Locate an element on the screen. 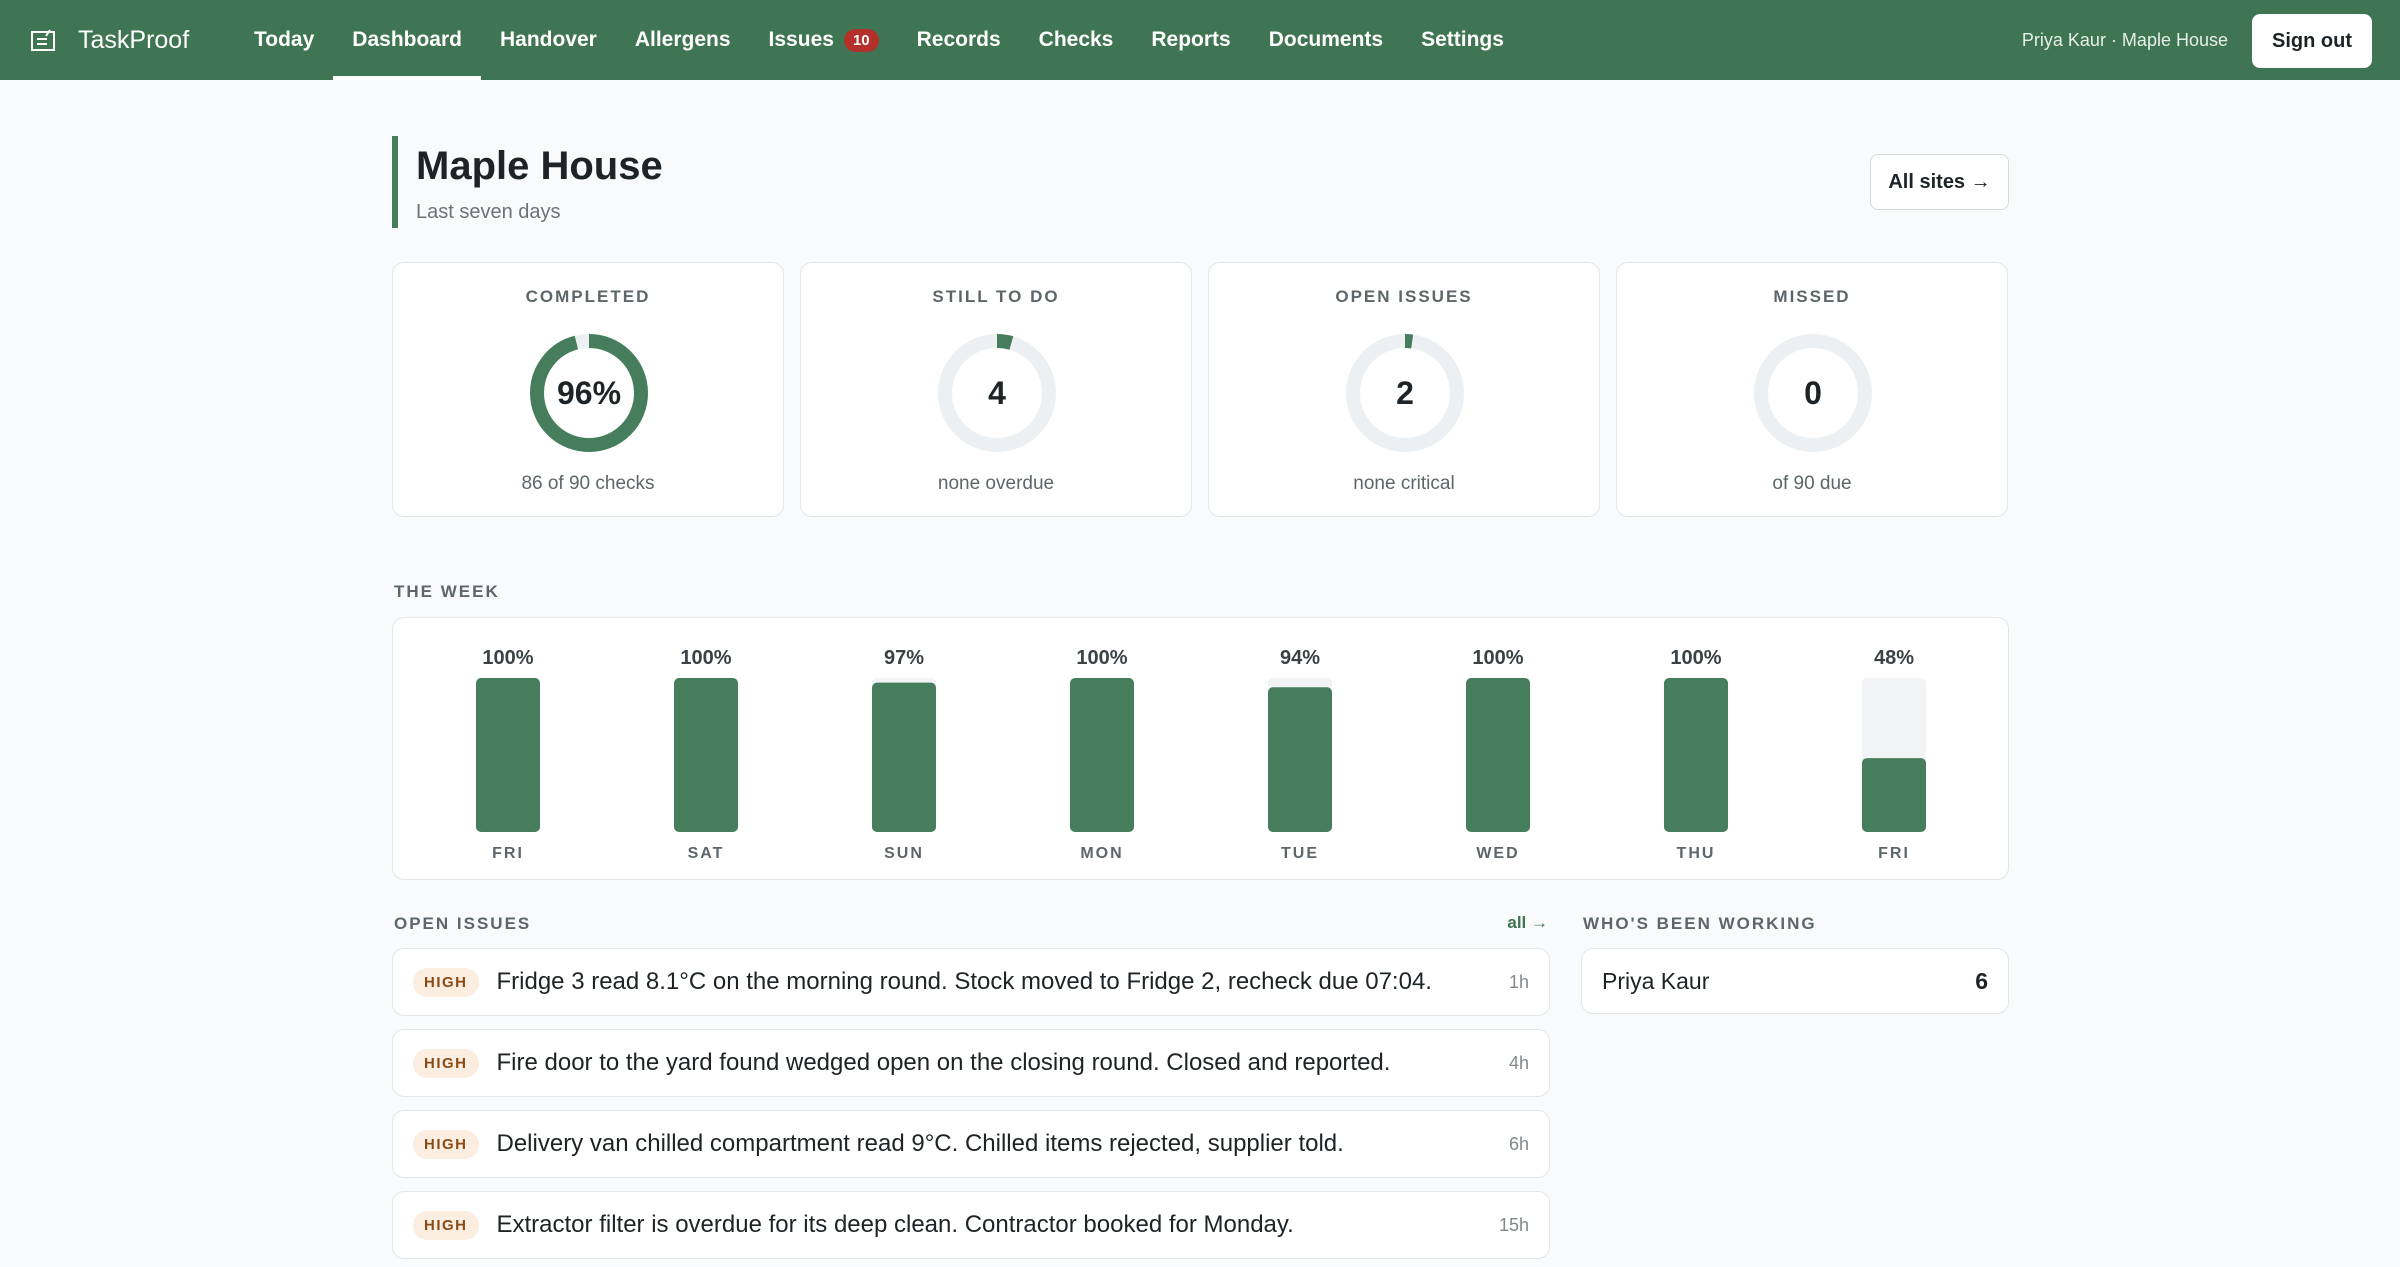  nav-item: Allergens is located at coordinates (683, 40).